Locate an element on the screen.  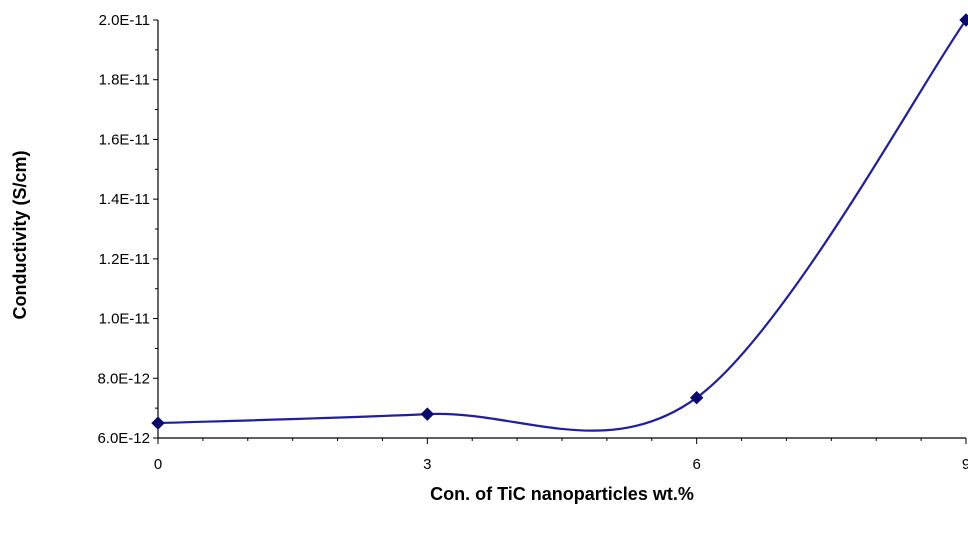
y-axis-title: Conductivity (S/cm) is located at coordinates (20, 234).